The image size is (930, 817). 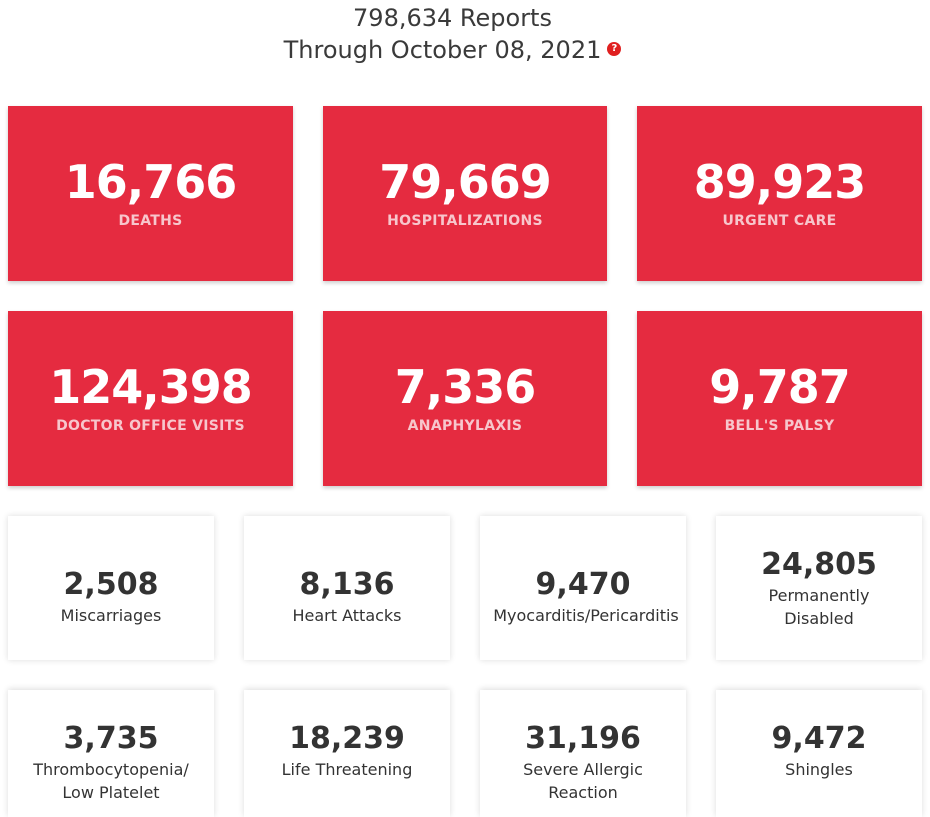 I want to click on stat-label-line-2: Low Platelet, so click(x=111, y=792).